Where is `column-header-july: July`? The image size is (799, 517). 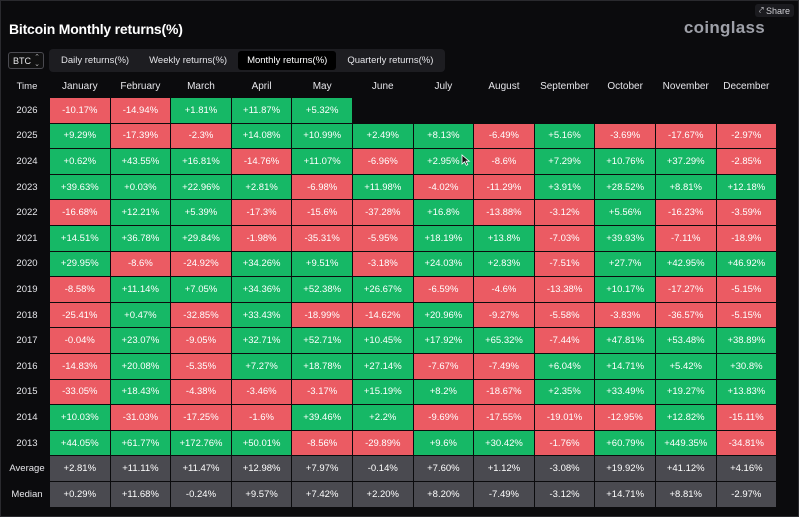
column-header-july: July is located at coordinates (443, 86).